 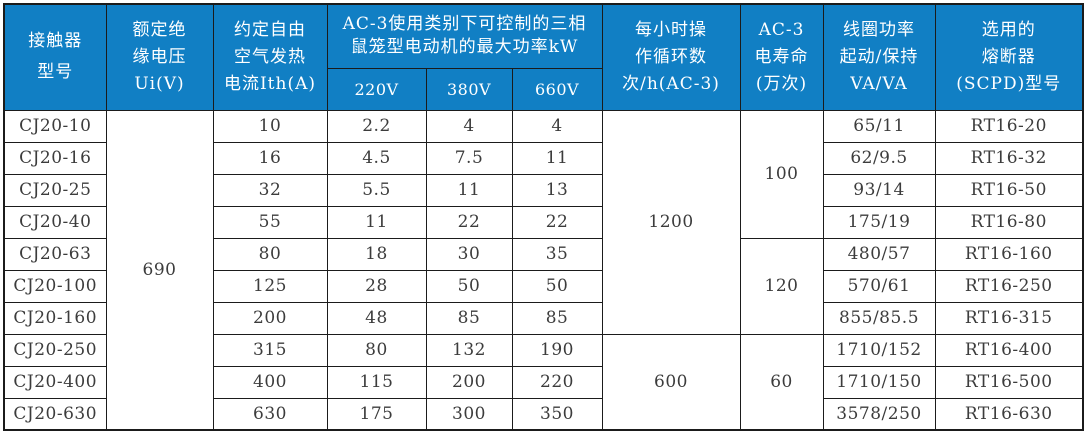 I want to click on header-coil-line1: 线圈功率, so click(x=879, y=29).